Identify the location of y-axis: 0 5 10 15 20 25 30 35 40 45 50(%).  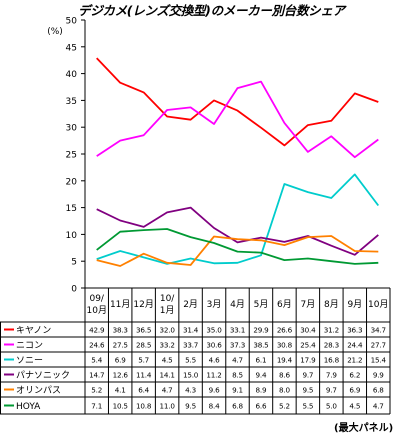
(66, 156).